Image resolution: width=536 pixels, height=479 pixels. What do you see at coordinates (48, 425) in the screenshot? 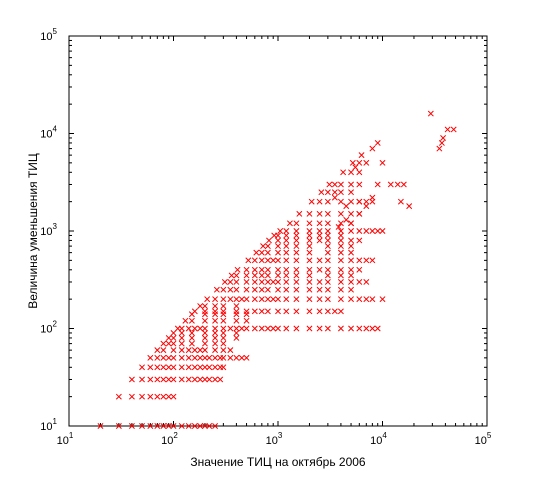
I see `y-tick-label: 10¹` at bounding box center [48, 425].